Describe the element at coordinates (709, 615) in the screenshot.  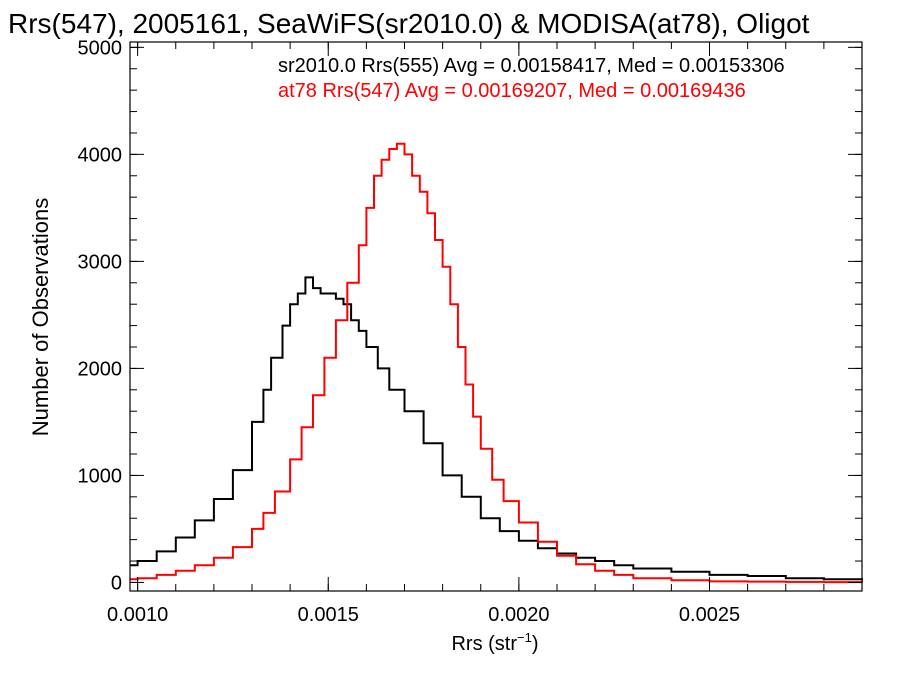
I see `x-tick-label: 0.0025` at that location.